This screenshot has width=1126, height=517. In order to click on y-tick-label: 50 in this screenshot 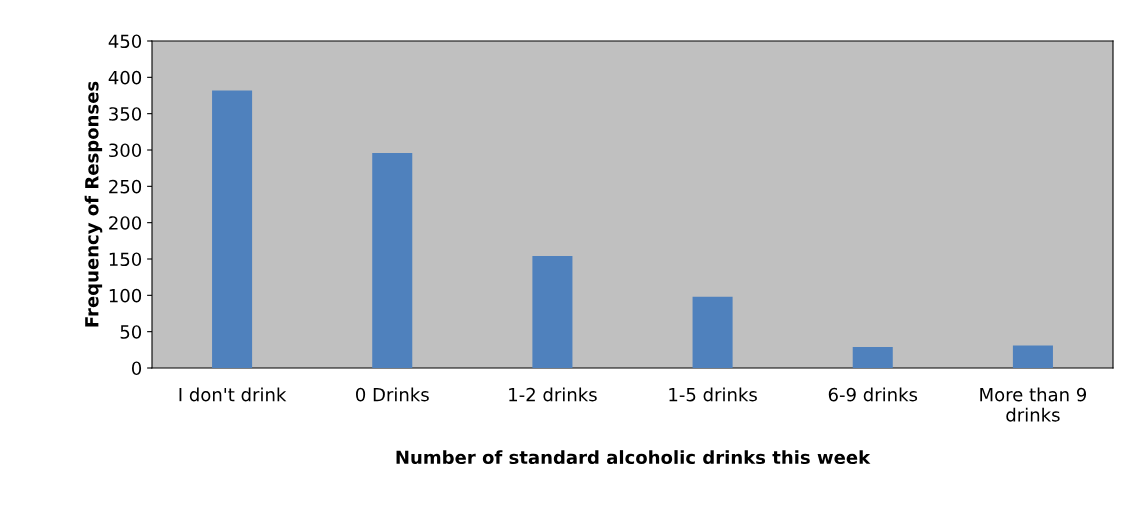, I will do `click(131, 332)`.